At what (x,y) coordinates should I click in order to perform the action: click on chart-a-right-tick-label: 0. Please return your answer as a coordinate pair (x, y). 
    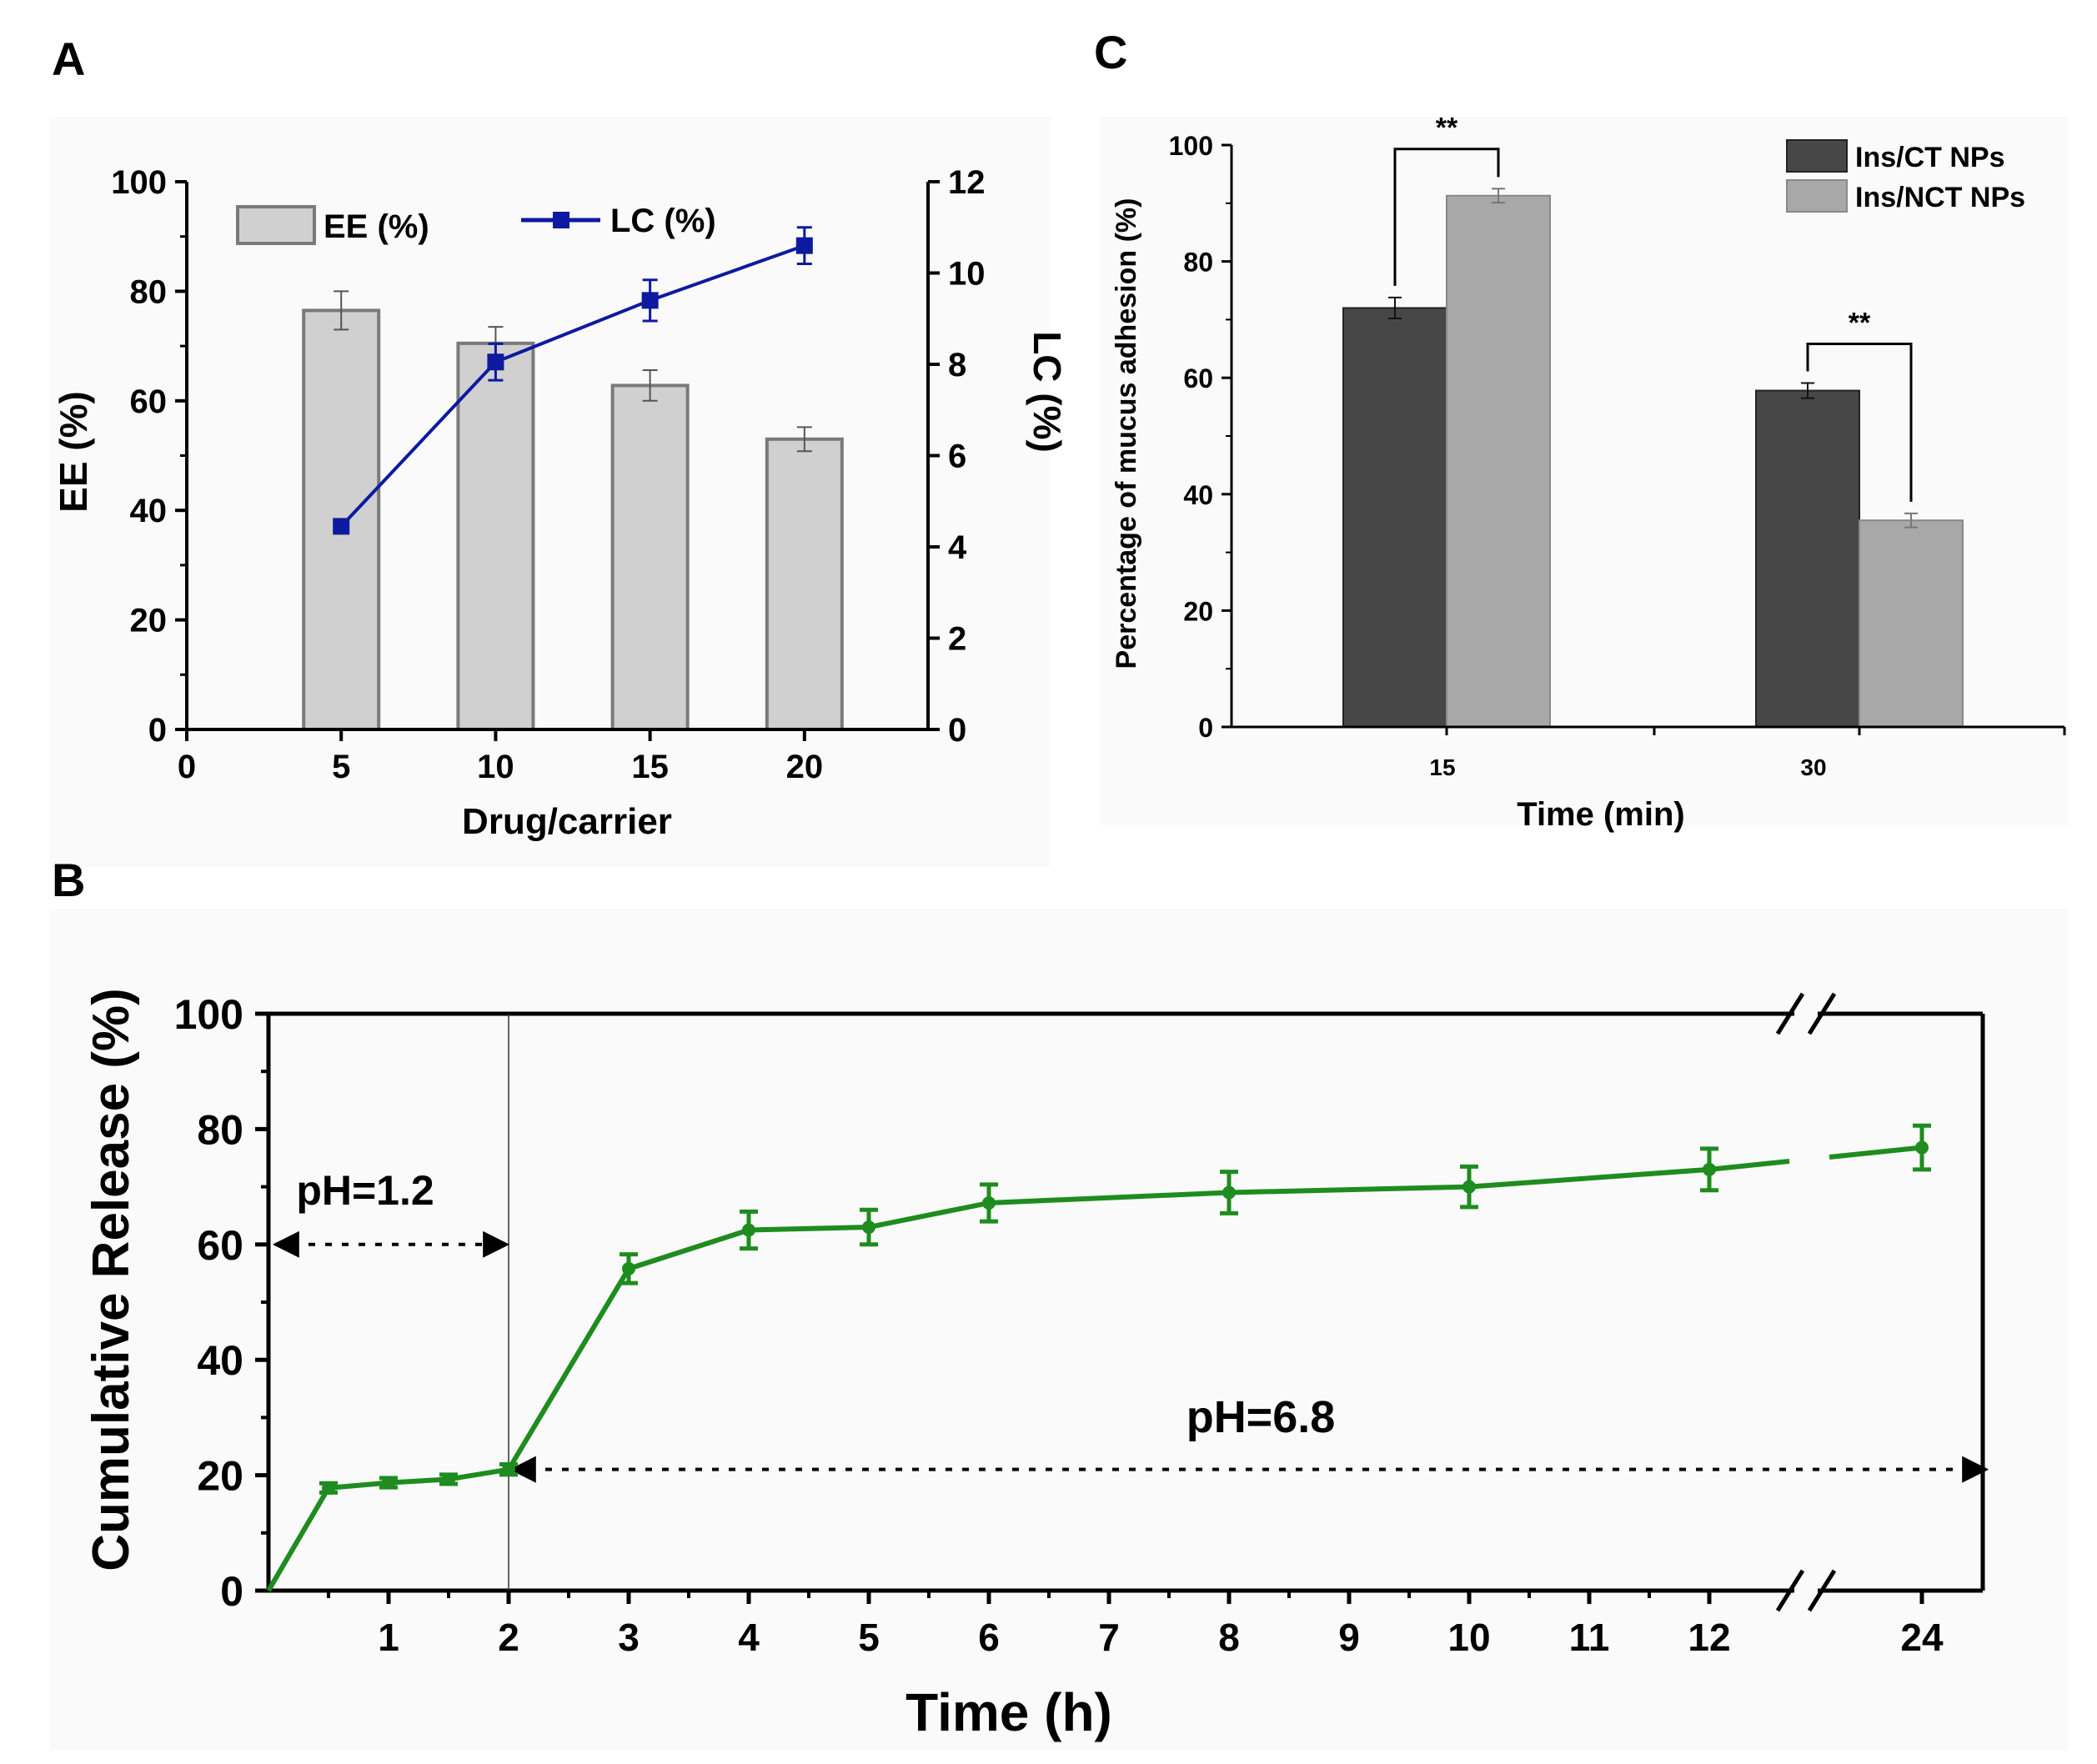
    Looking at the image, I should click on (957, 730).